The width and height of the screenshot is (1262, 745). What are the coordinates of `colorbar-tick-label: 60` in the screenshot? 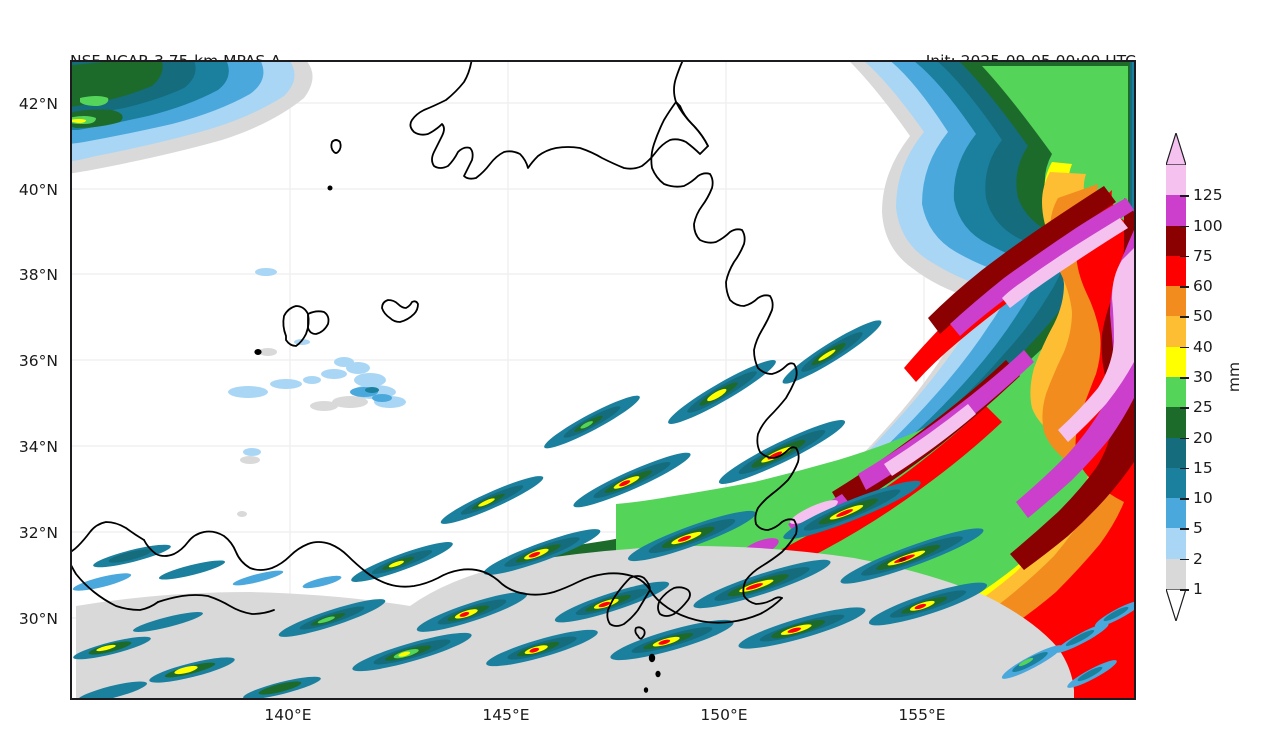 It's located at (1203, 286).